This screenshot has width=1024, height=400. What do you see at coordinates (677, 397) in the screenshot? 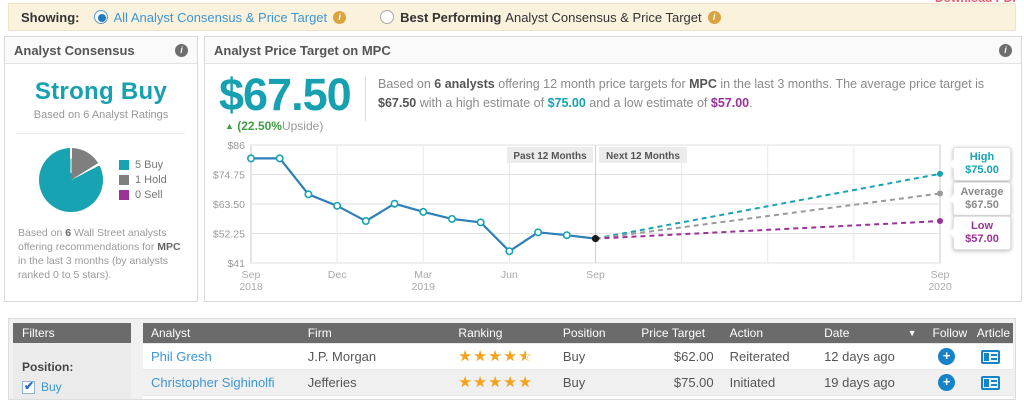
I see `price-target-cell: $57.00` at bounding box center [677, 397].